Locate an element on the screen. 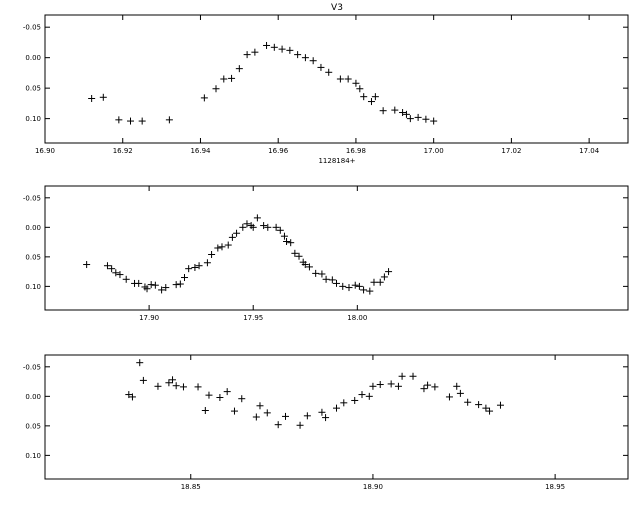  y-tick-label: 0.10 is located at coordinates (33, 119).